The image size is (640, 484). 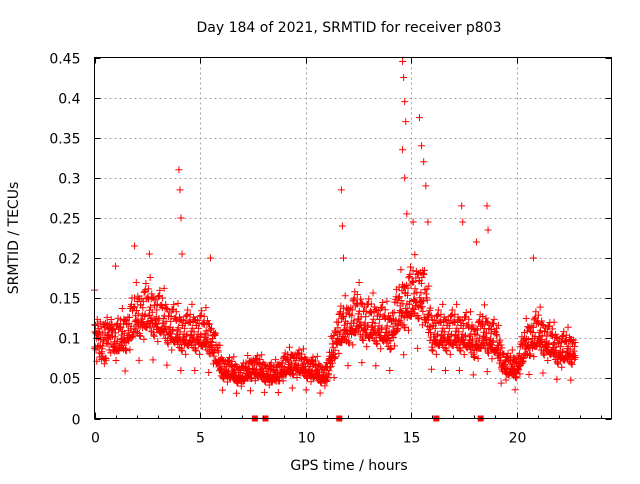 What do you see at coordinates (64, 140) in the screenshot?
I see `y-tick-label: 0.35` at bounding box center [64, 140].